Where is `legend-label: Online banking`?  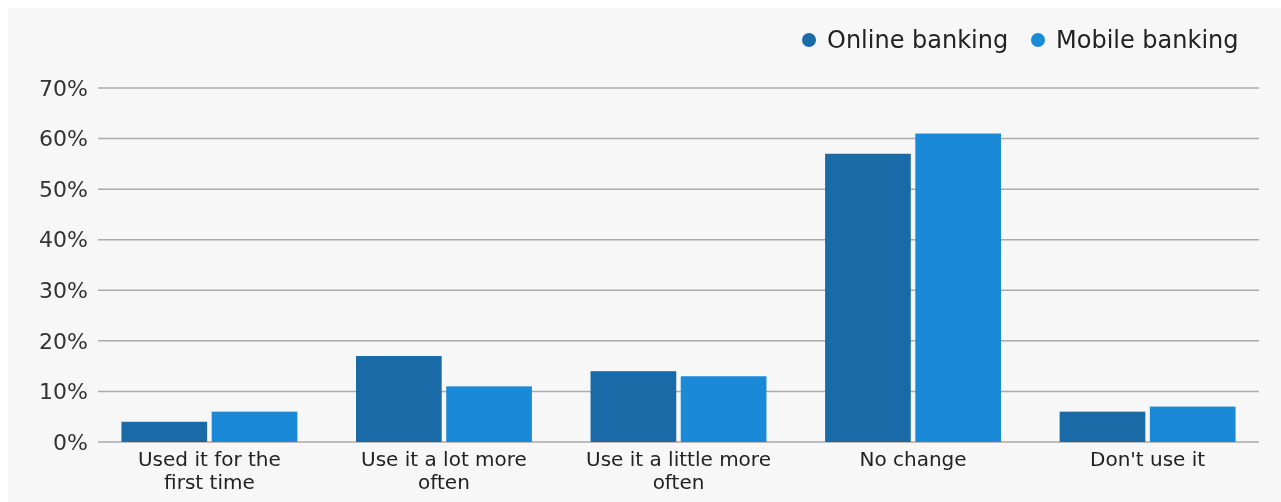 legend-label: Online banking is located at coordinates (918, 40).